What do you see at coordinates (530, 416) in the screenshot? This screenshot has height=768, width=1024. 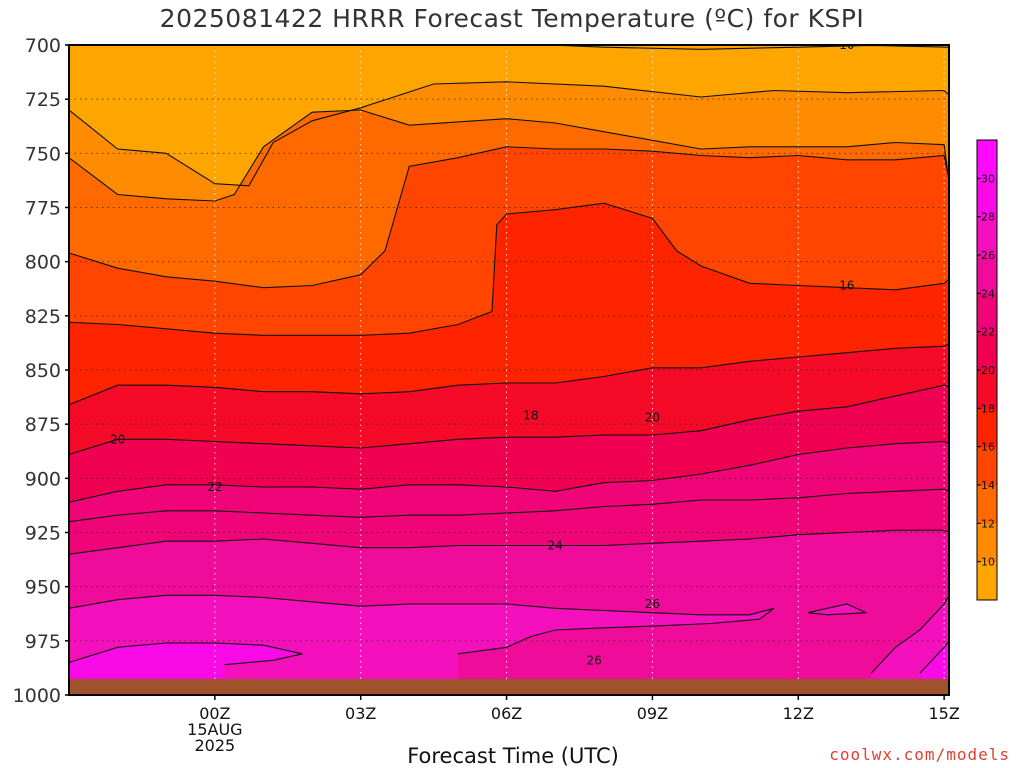 I see `contour-label-18: 18` at bounding box center [530, 416].